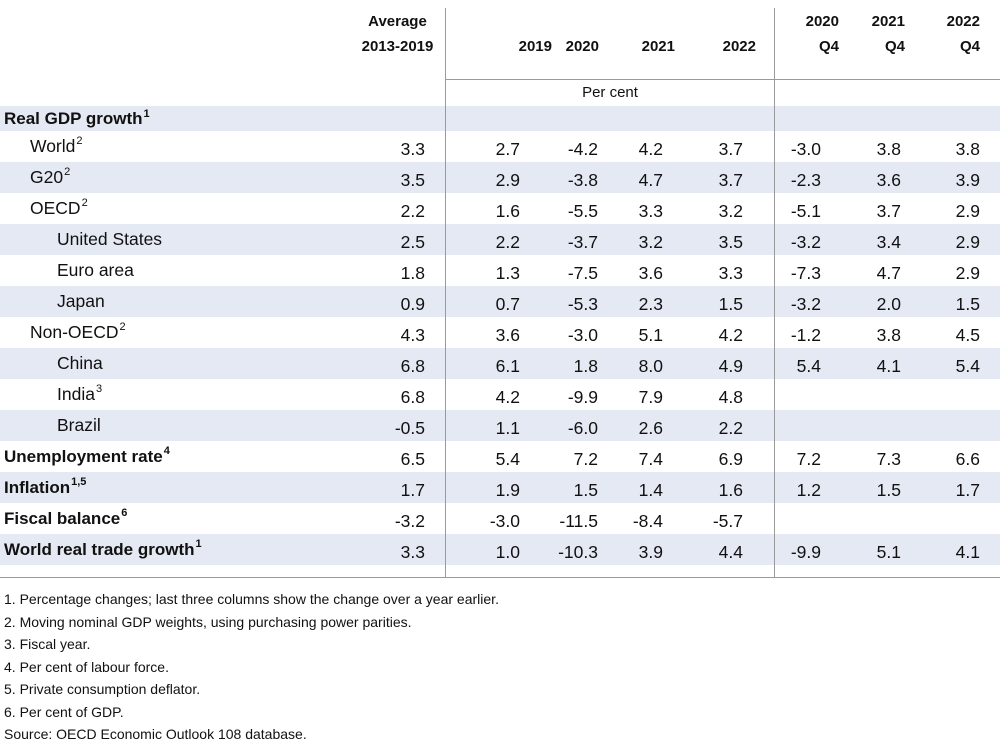  I want to click on table-cell: 3.9, so click(650, 552).